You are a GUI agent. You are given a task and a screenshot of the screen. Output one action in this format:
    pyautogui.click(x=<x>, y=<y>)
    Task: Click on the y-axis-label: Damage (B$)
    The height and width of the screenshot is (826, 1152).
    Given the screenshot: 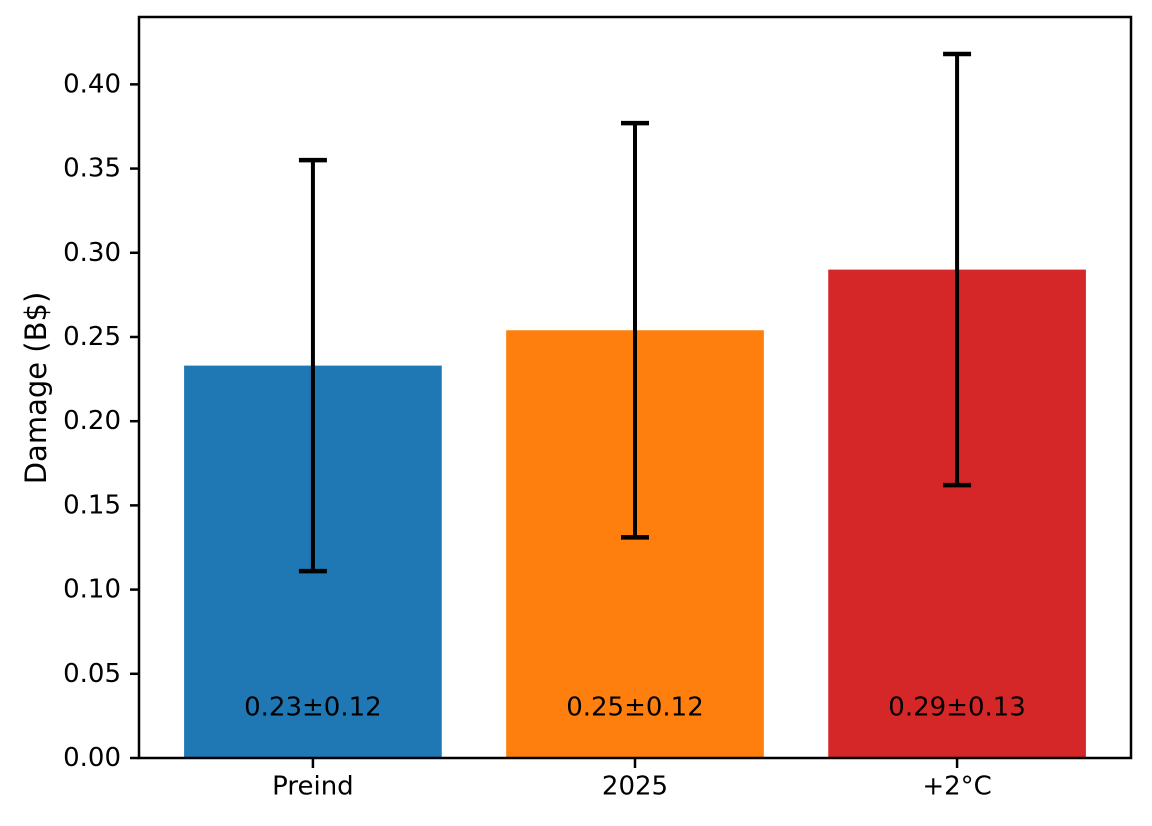 What is the action you would take?
    pyautogui.click(x=36, y=388)
    